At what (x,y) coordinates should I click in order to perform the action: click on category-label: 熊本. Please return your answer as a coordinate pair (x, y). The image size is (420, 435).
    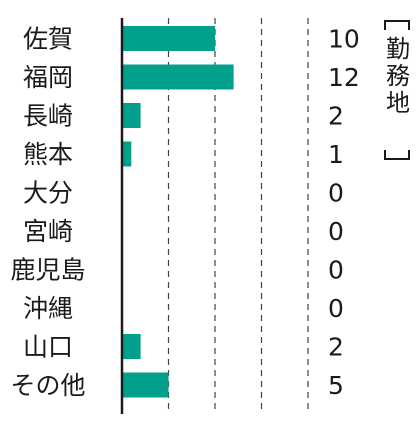
    Looking at the image, I should click on (48, 154).